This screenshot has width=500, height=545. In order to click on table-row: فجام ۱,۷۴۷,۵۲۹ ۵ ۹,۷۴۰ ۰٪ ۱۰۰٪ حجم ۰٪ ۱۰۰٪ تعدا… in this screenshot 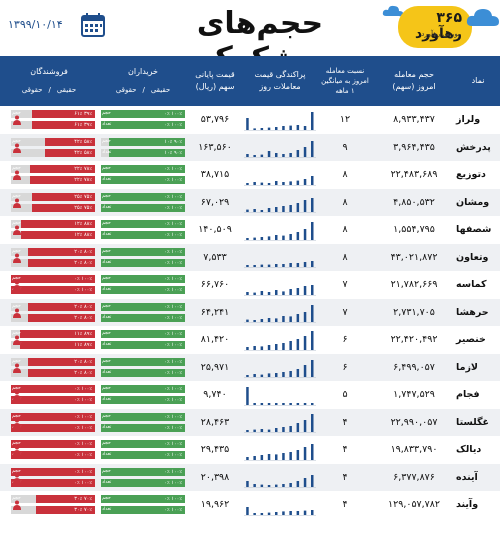, I will do `click(250, 395)`.